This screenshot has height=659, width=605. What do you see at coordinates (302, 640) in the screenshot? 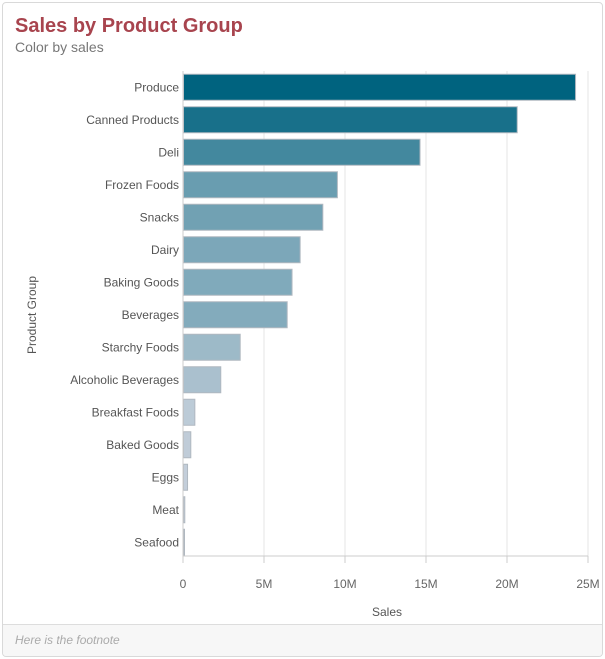
I see `footer: Here is the footnote` at bounding box center [302, 640].